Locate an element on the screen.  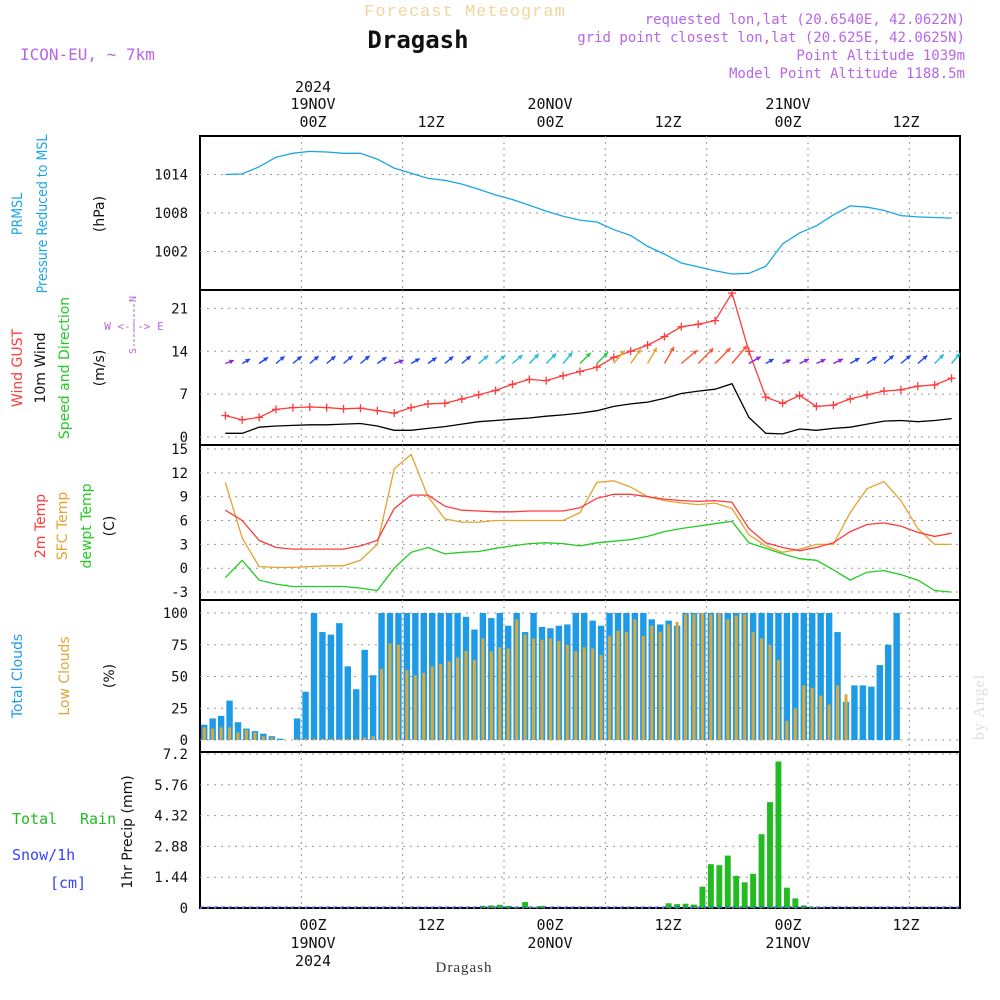
y-tick-label: 21 is located at coordinates (179, 309).